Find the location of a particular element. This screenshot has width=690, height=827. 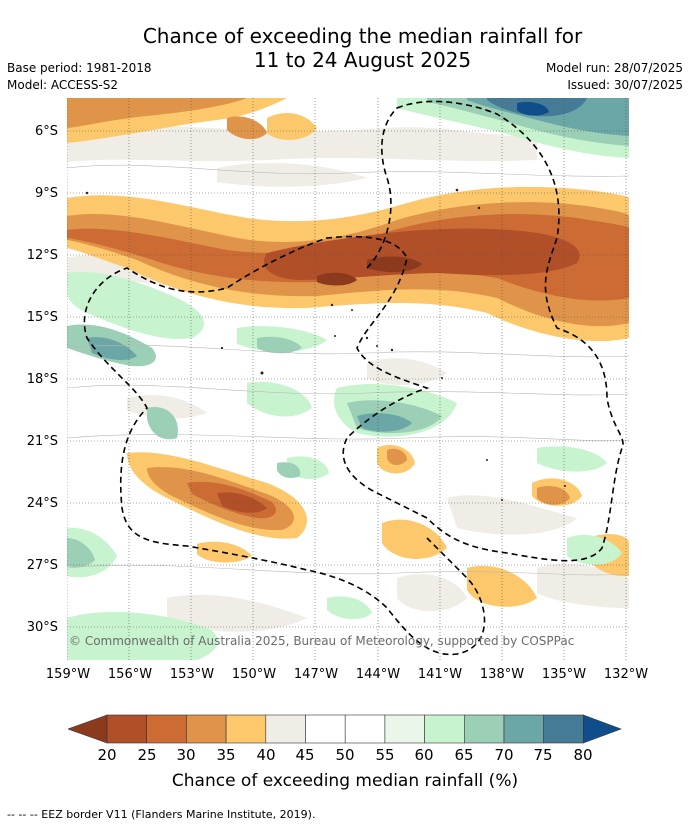

lat-label-21s: 21°S is located at coordinates (42, 441).